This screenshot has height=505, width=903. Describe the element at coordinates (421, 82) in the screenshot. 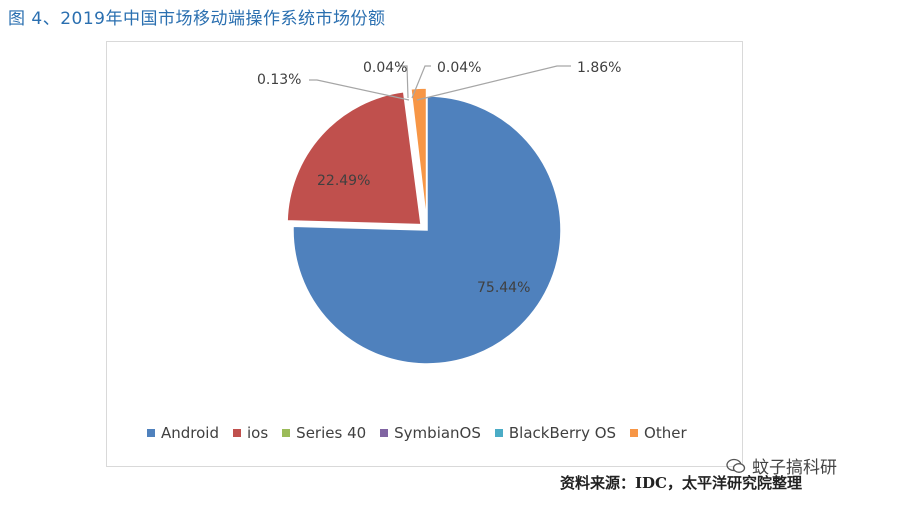

I see `leader-line-blackberry-os` at that location.